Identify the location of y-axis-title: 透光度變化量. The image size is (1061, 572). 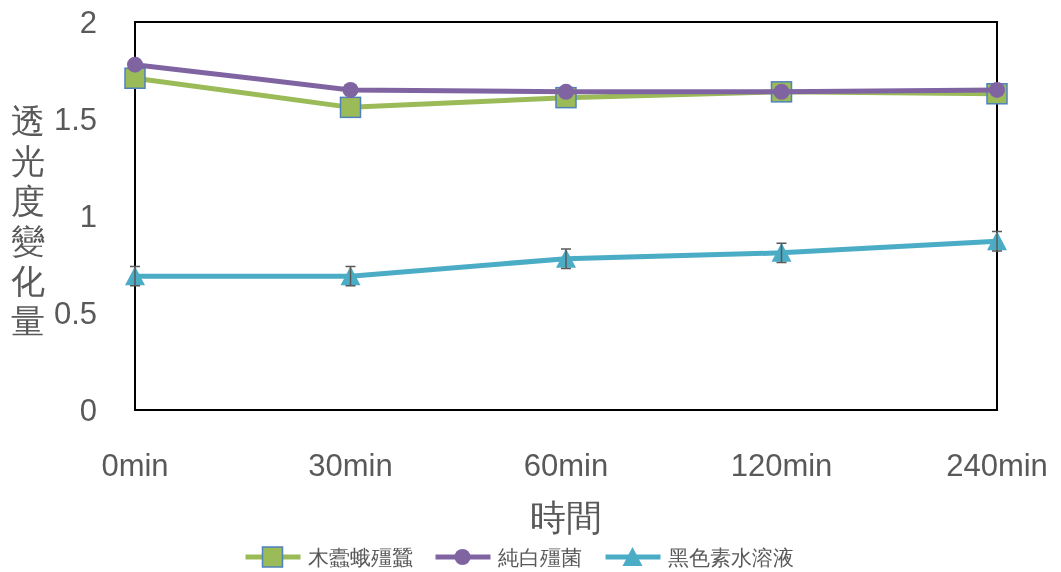
(28, 221).